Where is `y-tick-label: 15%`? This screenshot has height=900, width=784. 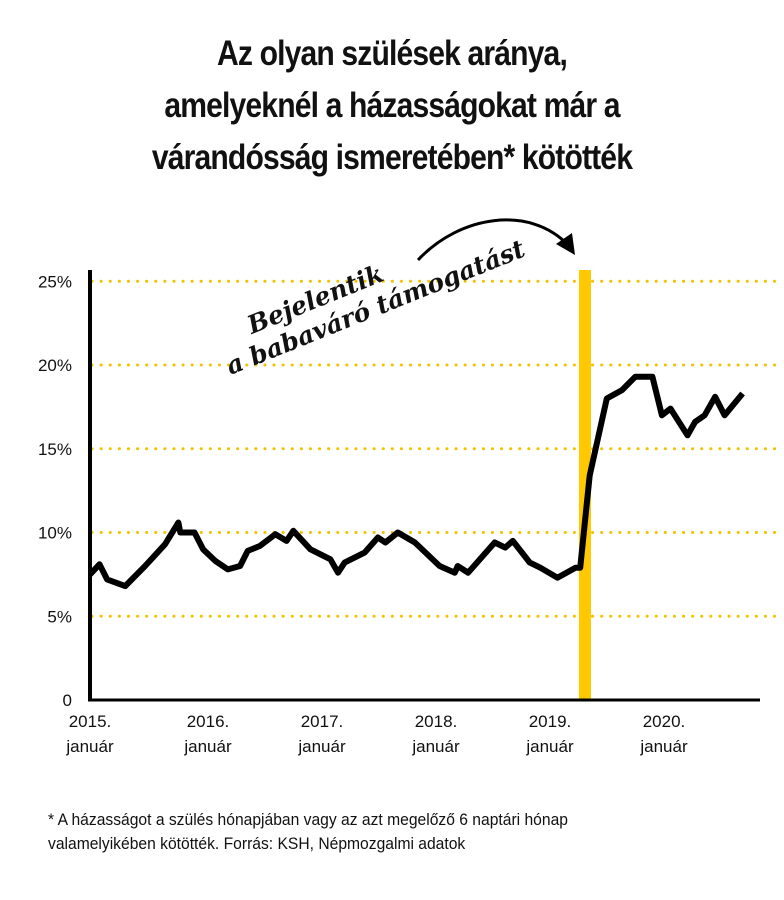
y-tick-label: 15% is located at coordinates (55, 449).